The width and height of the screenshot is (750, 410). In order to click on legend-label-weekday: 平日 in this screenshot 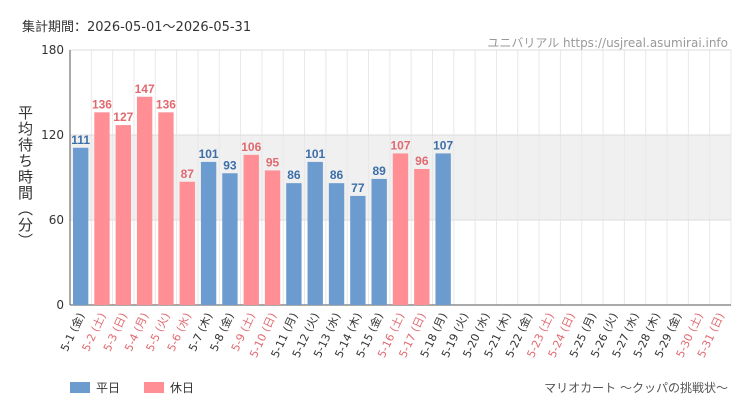, I will do `click(108, 388)`.